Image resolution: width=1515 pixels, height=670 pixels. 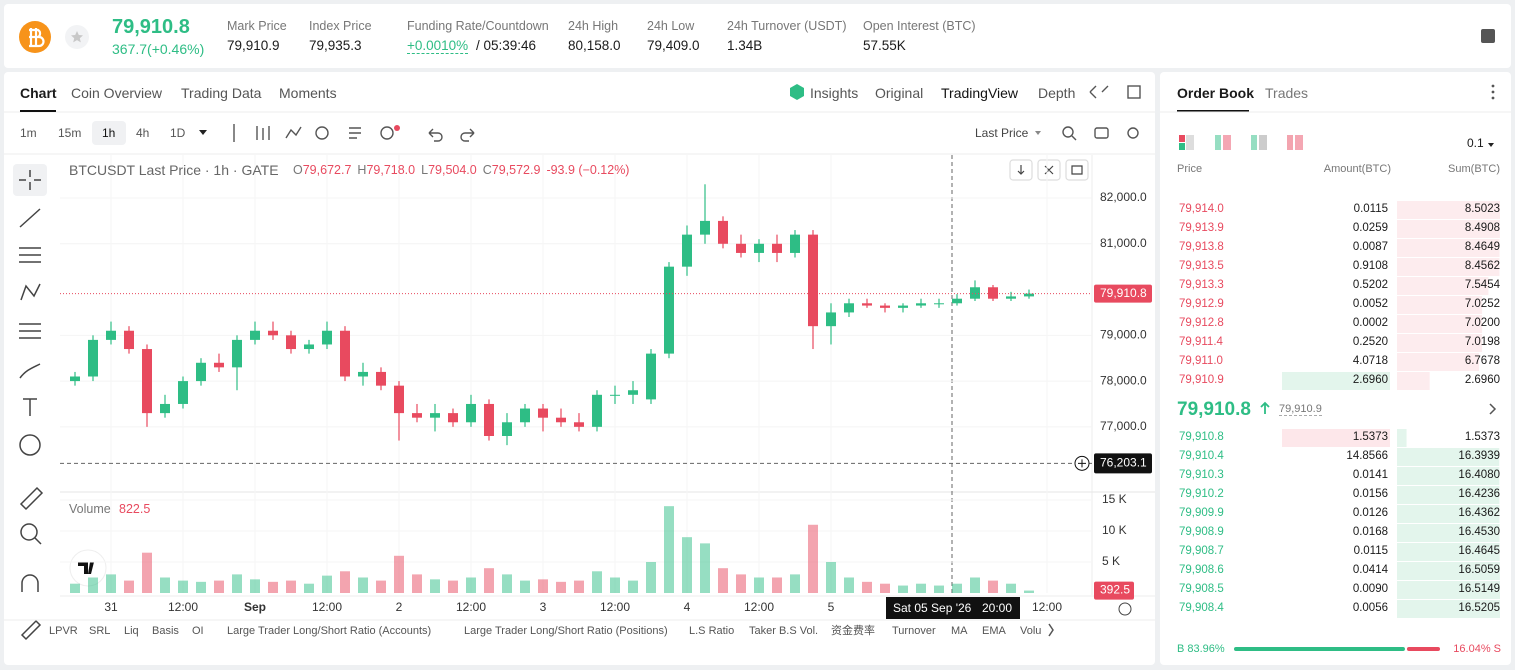 What do you see at coordinates (834, 93) in the screenshot?
I see `view-tab: Insights` at bounding box center [834, 93].